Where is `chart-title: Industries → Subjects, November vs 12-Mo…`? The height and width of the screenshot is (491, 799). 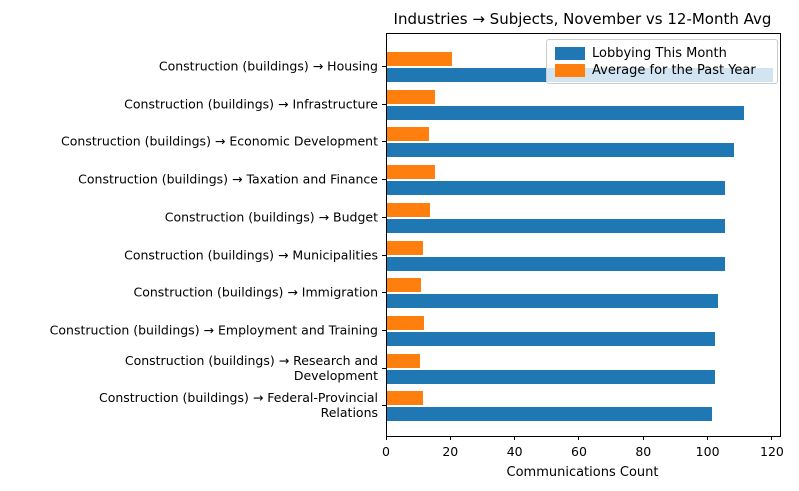
chart-title: Industries → Subjects, November vs 12-Mo… is located at coordinates (582, 19).